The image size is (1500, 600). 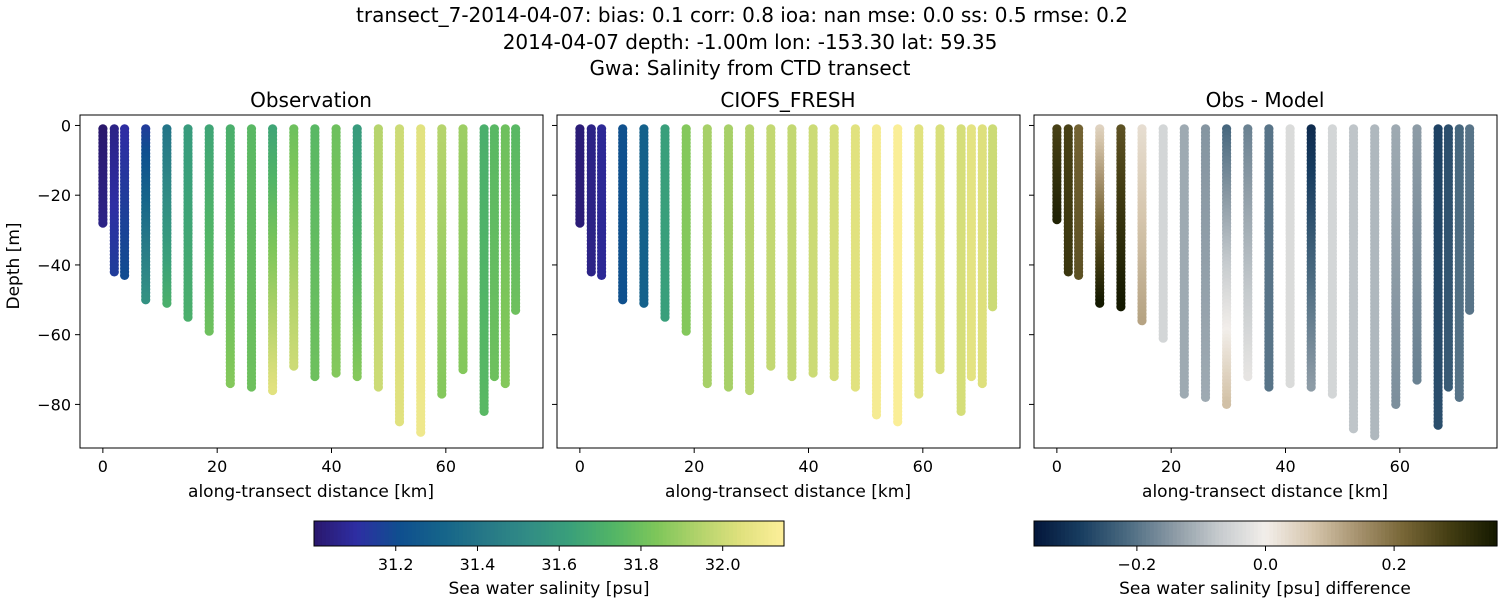 I want to click on observation-y-axis-label: Depth [m], so click(x=14, y=265).